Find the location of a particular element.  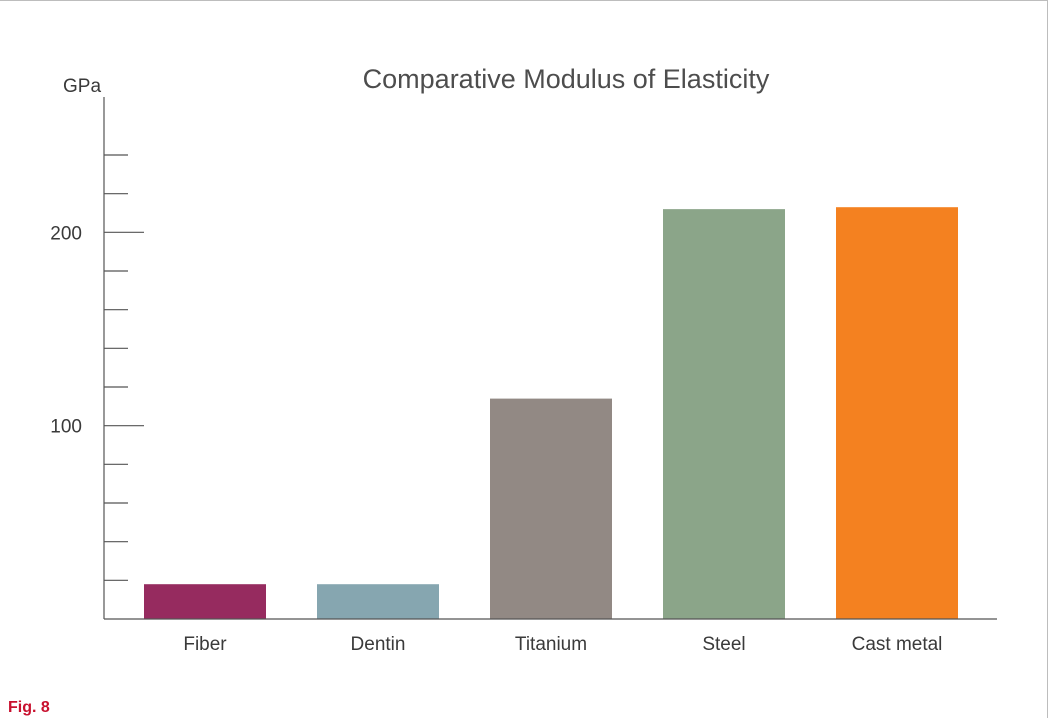

bar-steel is located at coordinates (724, 414).